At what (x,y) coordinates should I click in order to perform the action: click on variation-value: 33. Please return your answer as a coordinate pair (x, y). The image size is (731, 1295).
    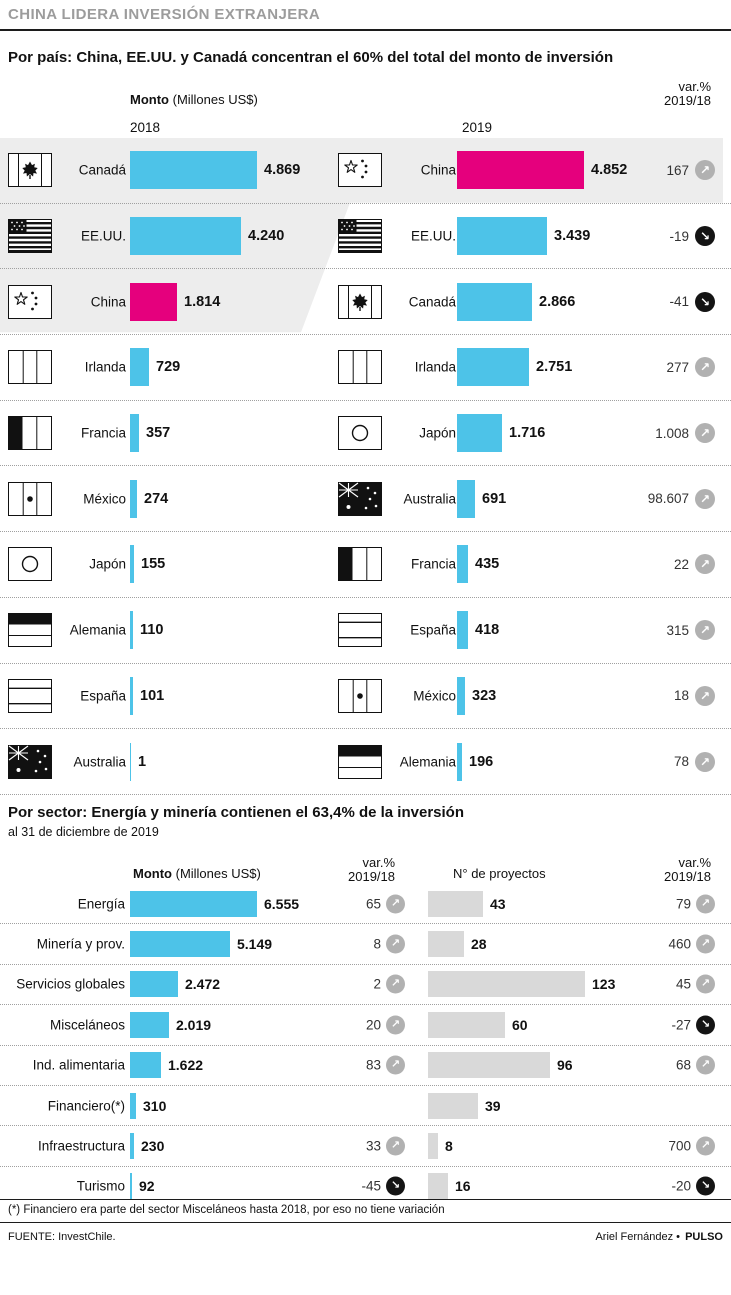
    Looking at the image, I should click on (373, 1146).